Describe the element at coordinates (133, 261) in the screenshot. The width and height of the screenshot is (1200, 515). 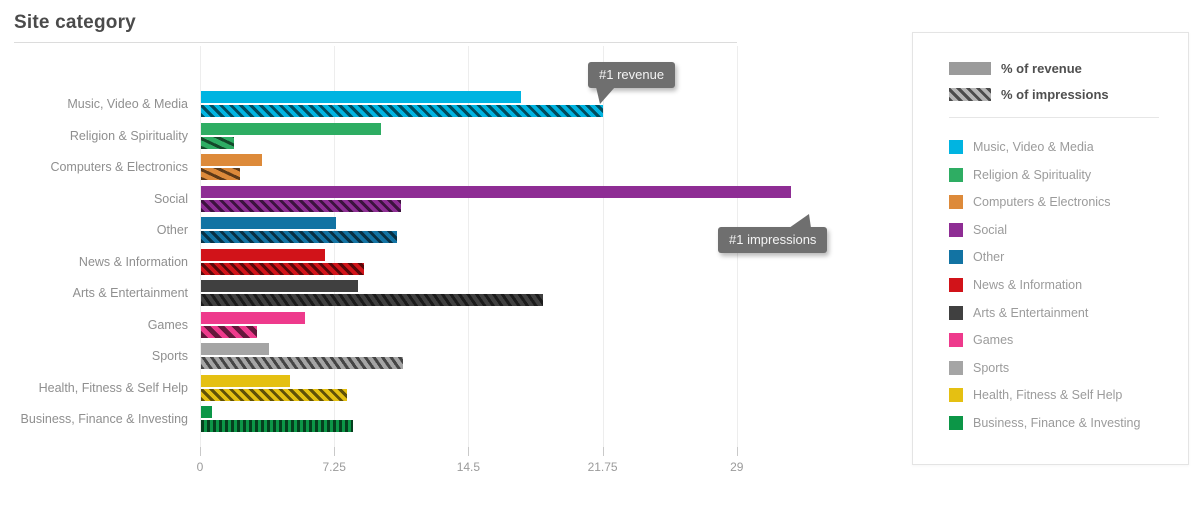
I see `category-label: News & Information` at that location.